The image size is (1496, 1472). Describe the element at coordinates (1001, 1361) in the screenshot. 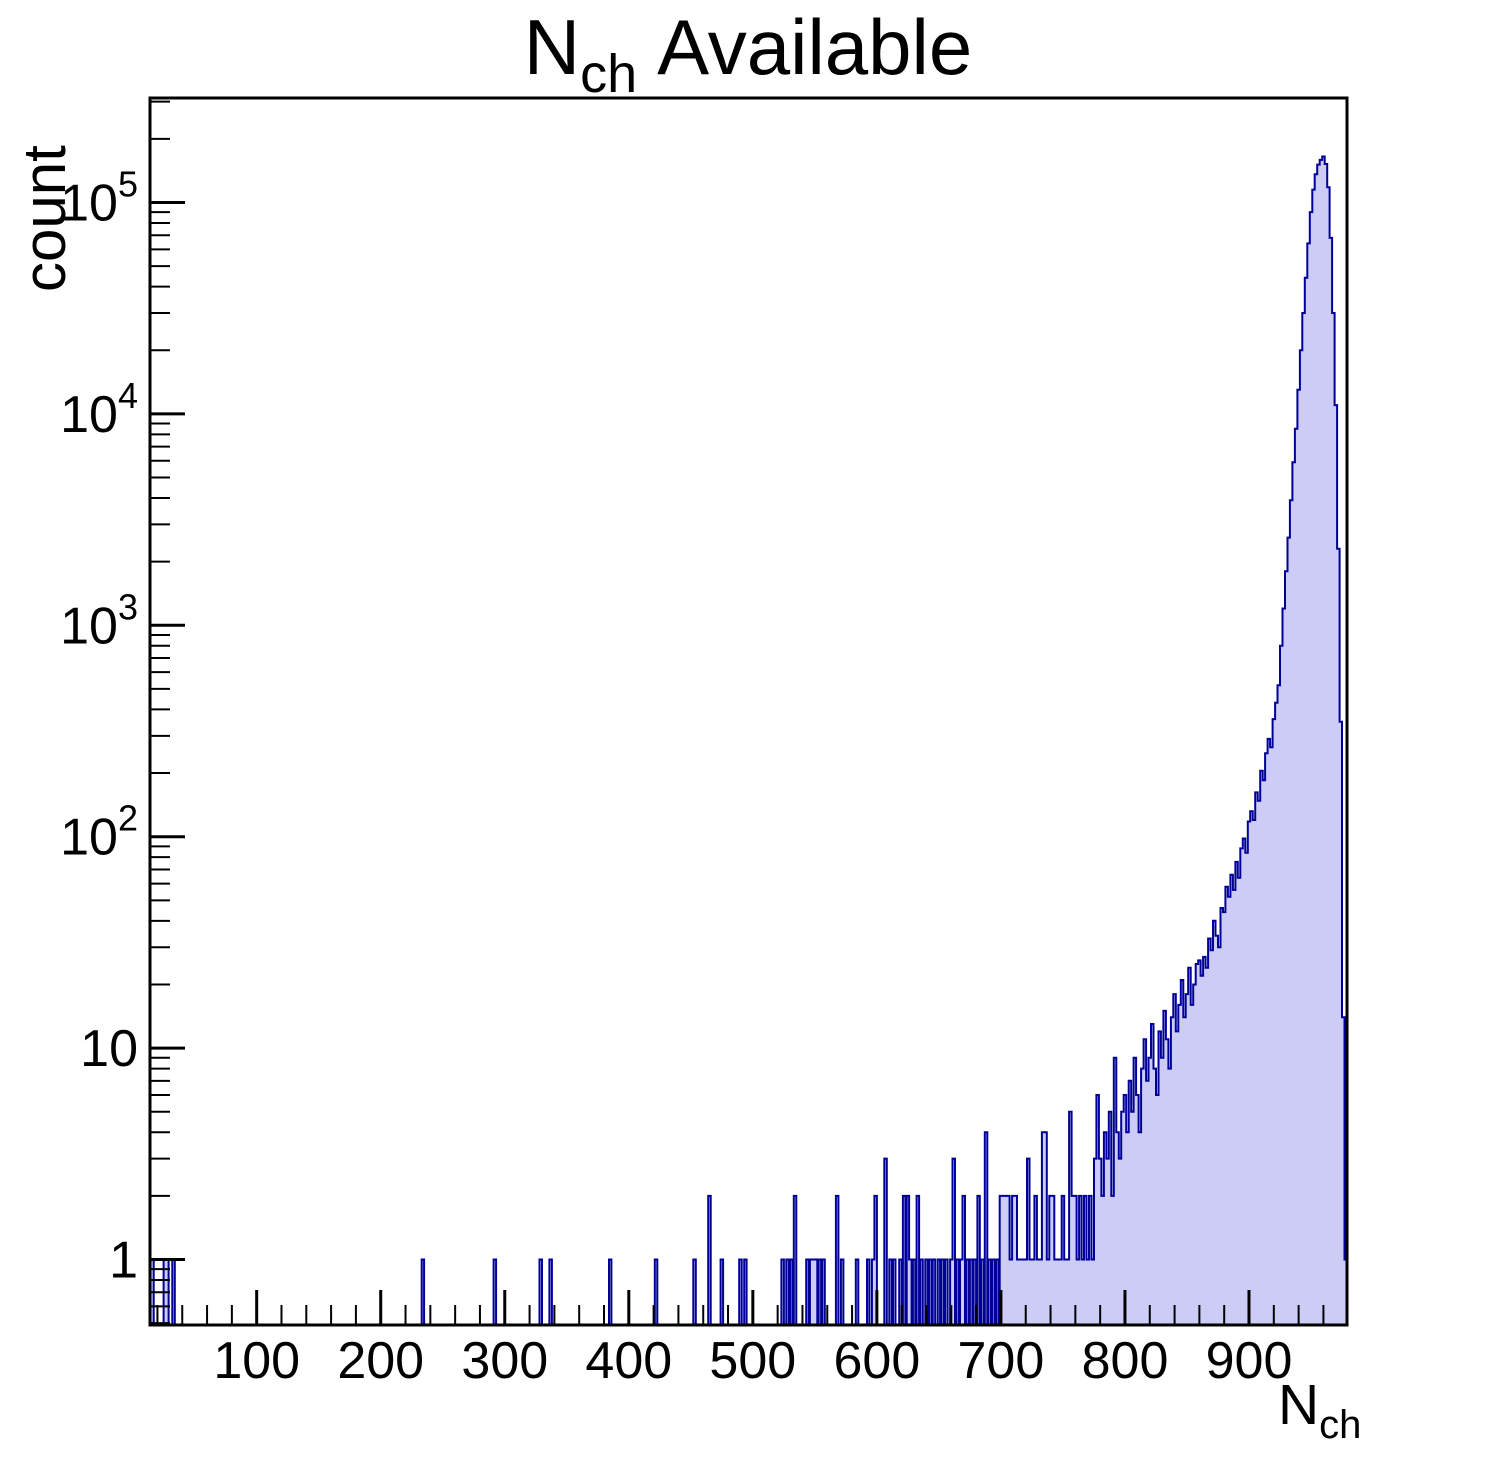

I see `x-tick-label: 700` at that location.